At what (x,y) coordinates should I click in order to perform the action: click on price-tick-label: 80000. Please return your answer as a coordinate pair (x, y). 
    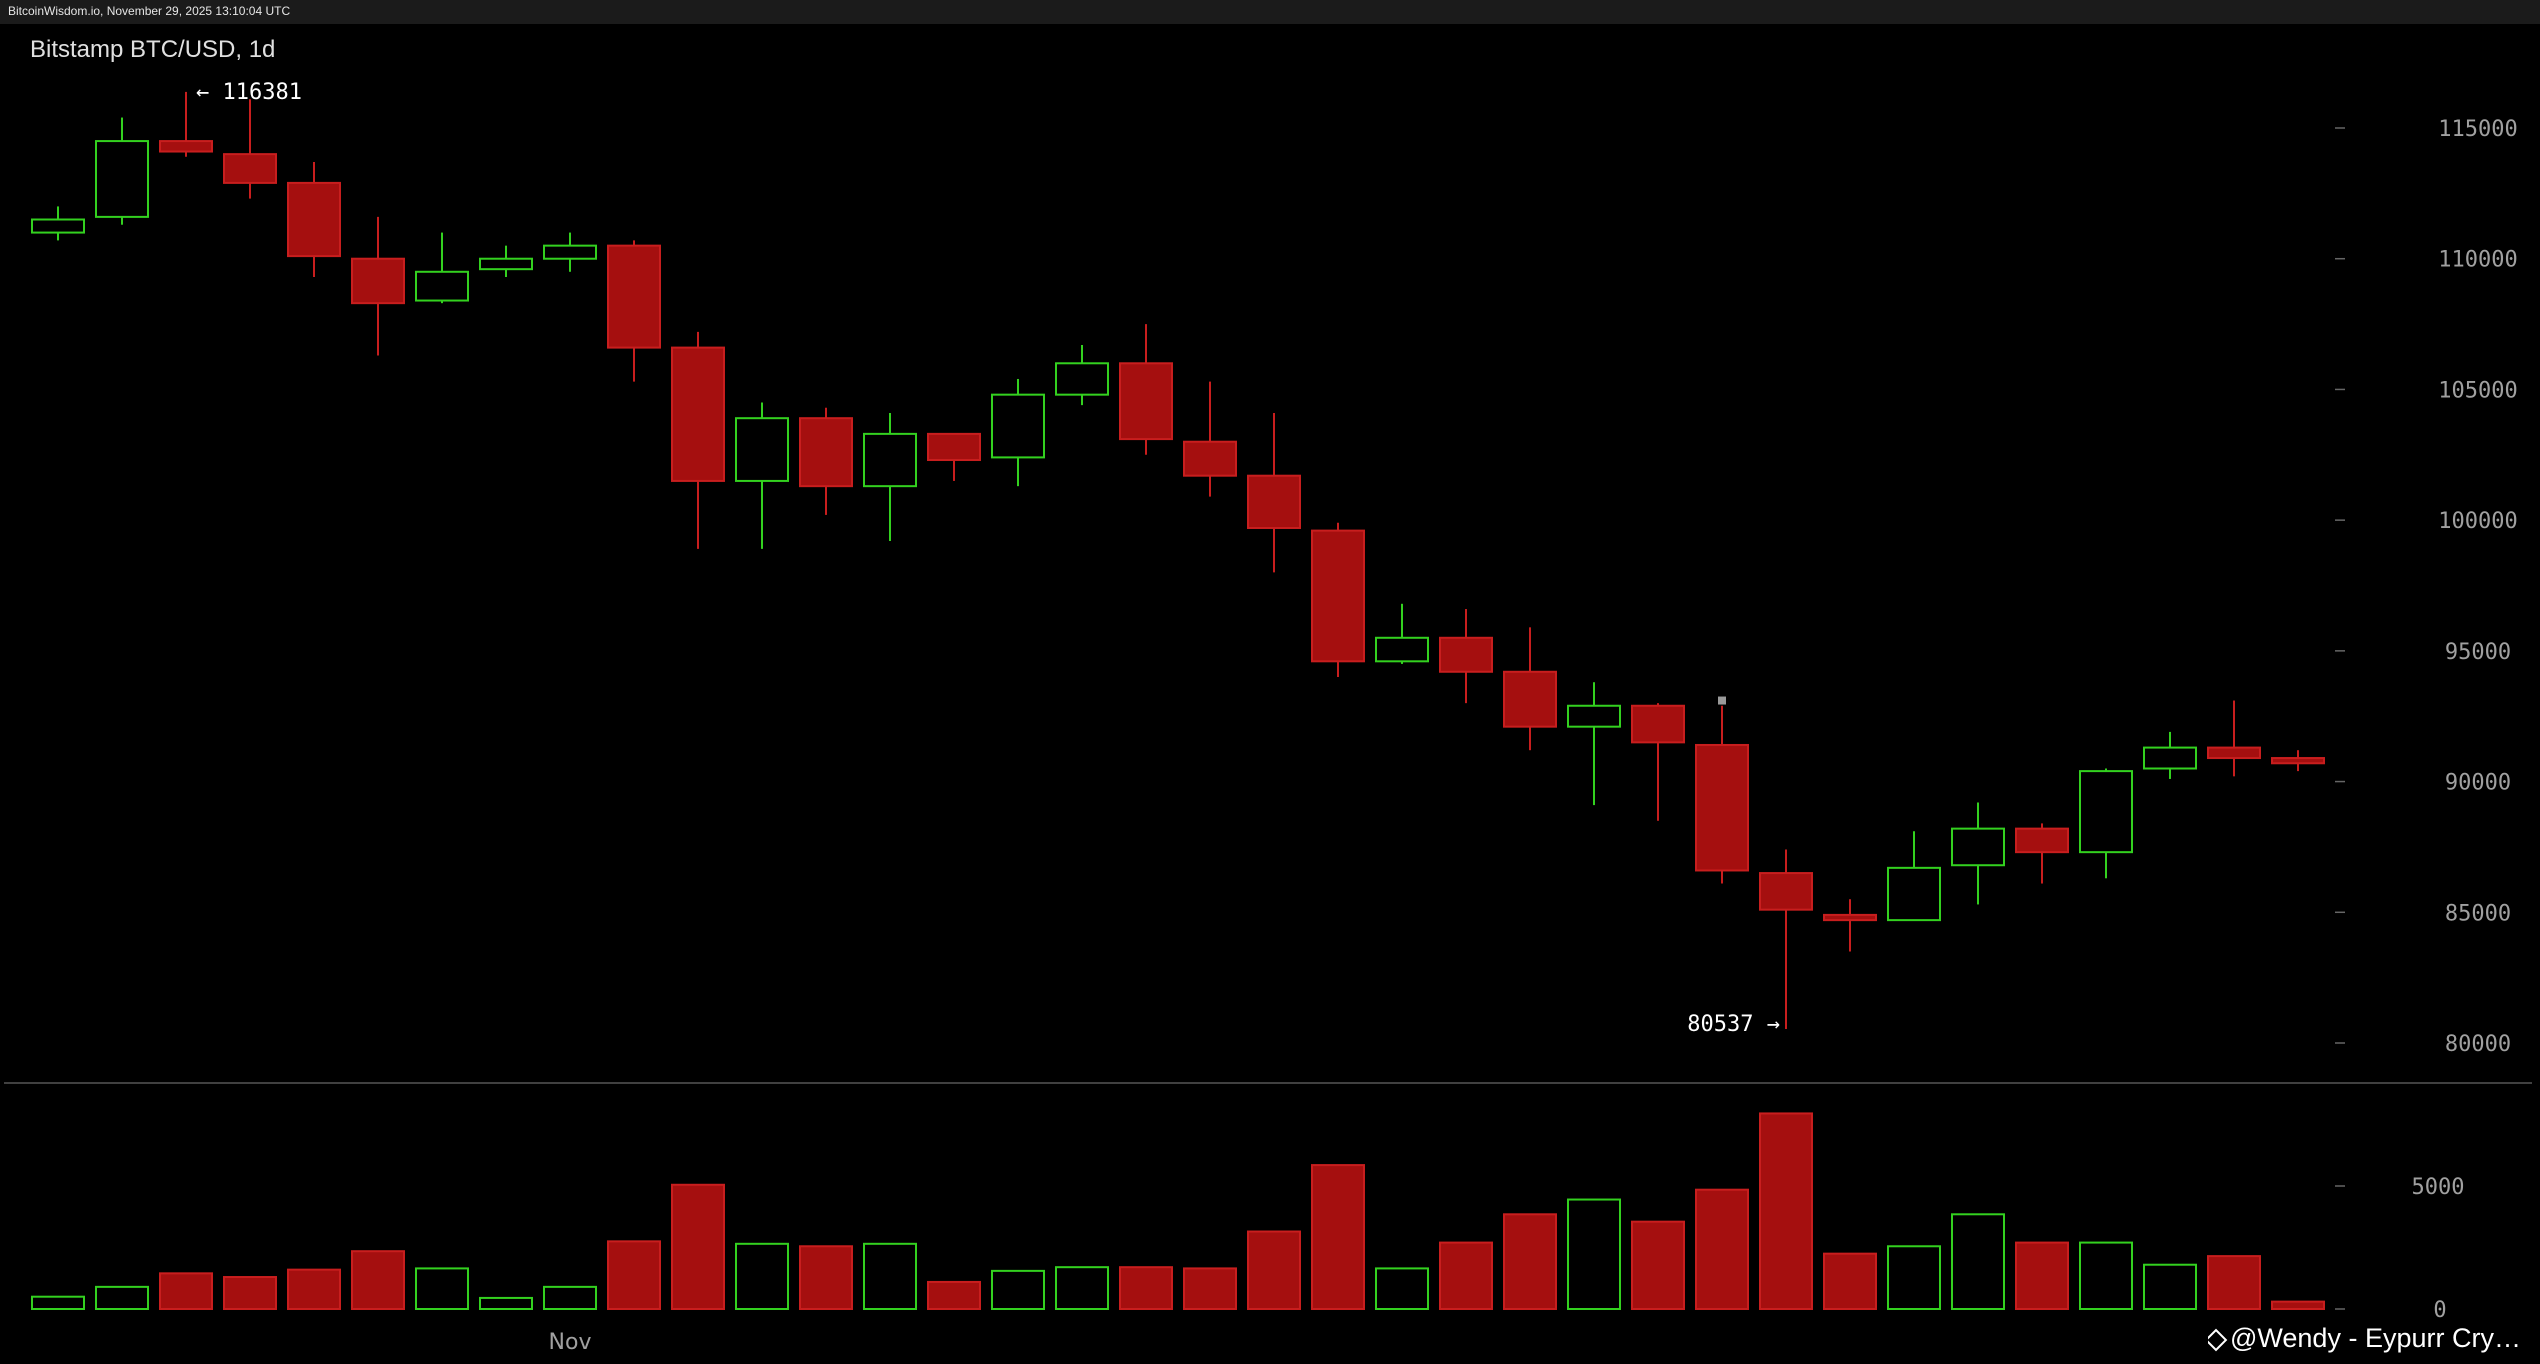
    Looking at the image, I should click on (2478, 1044).